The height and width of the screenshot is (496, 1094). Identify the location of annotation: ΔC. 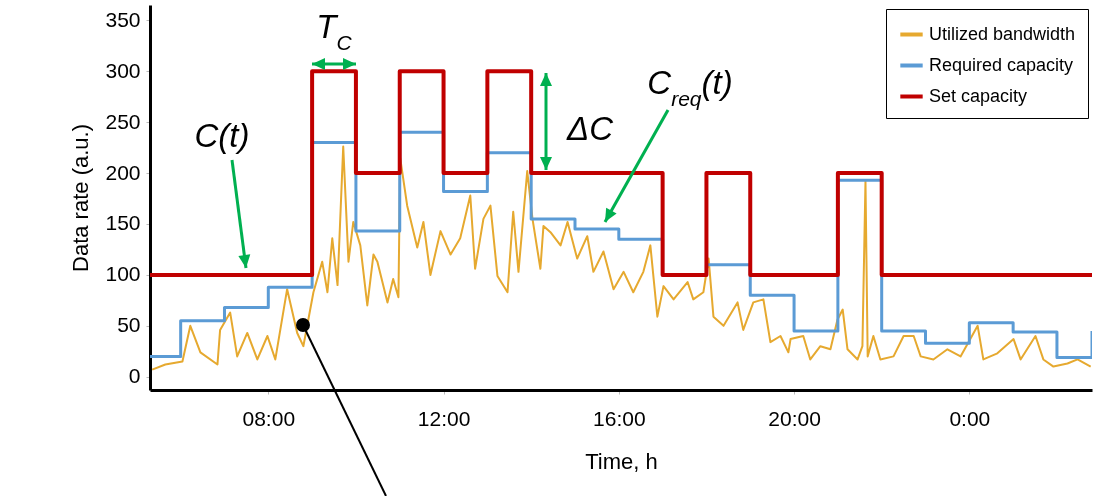
(590, 128).